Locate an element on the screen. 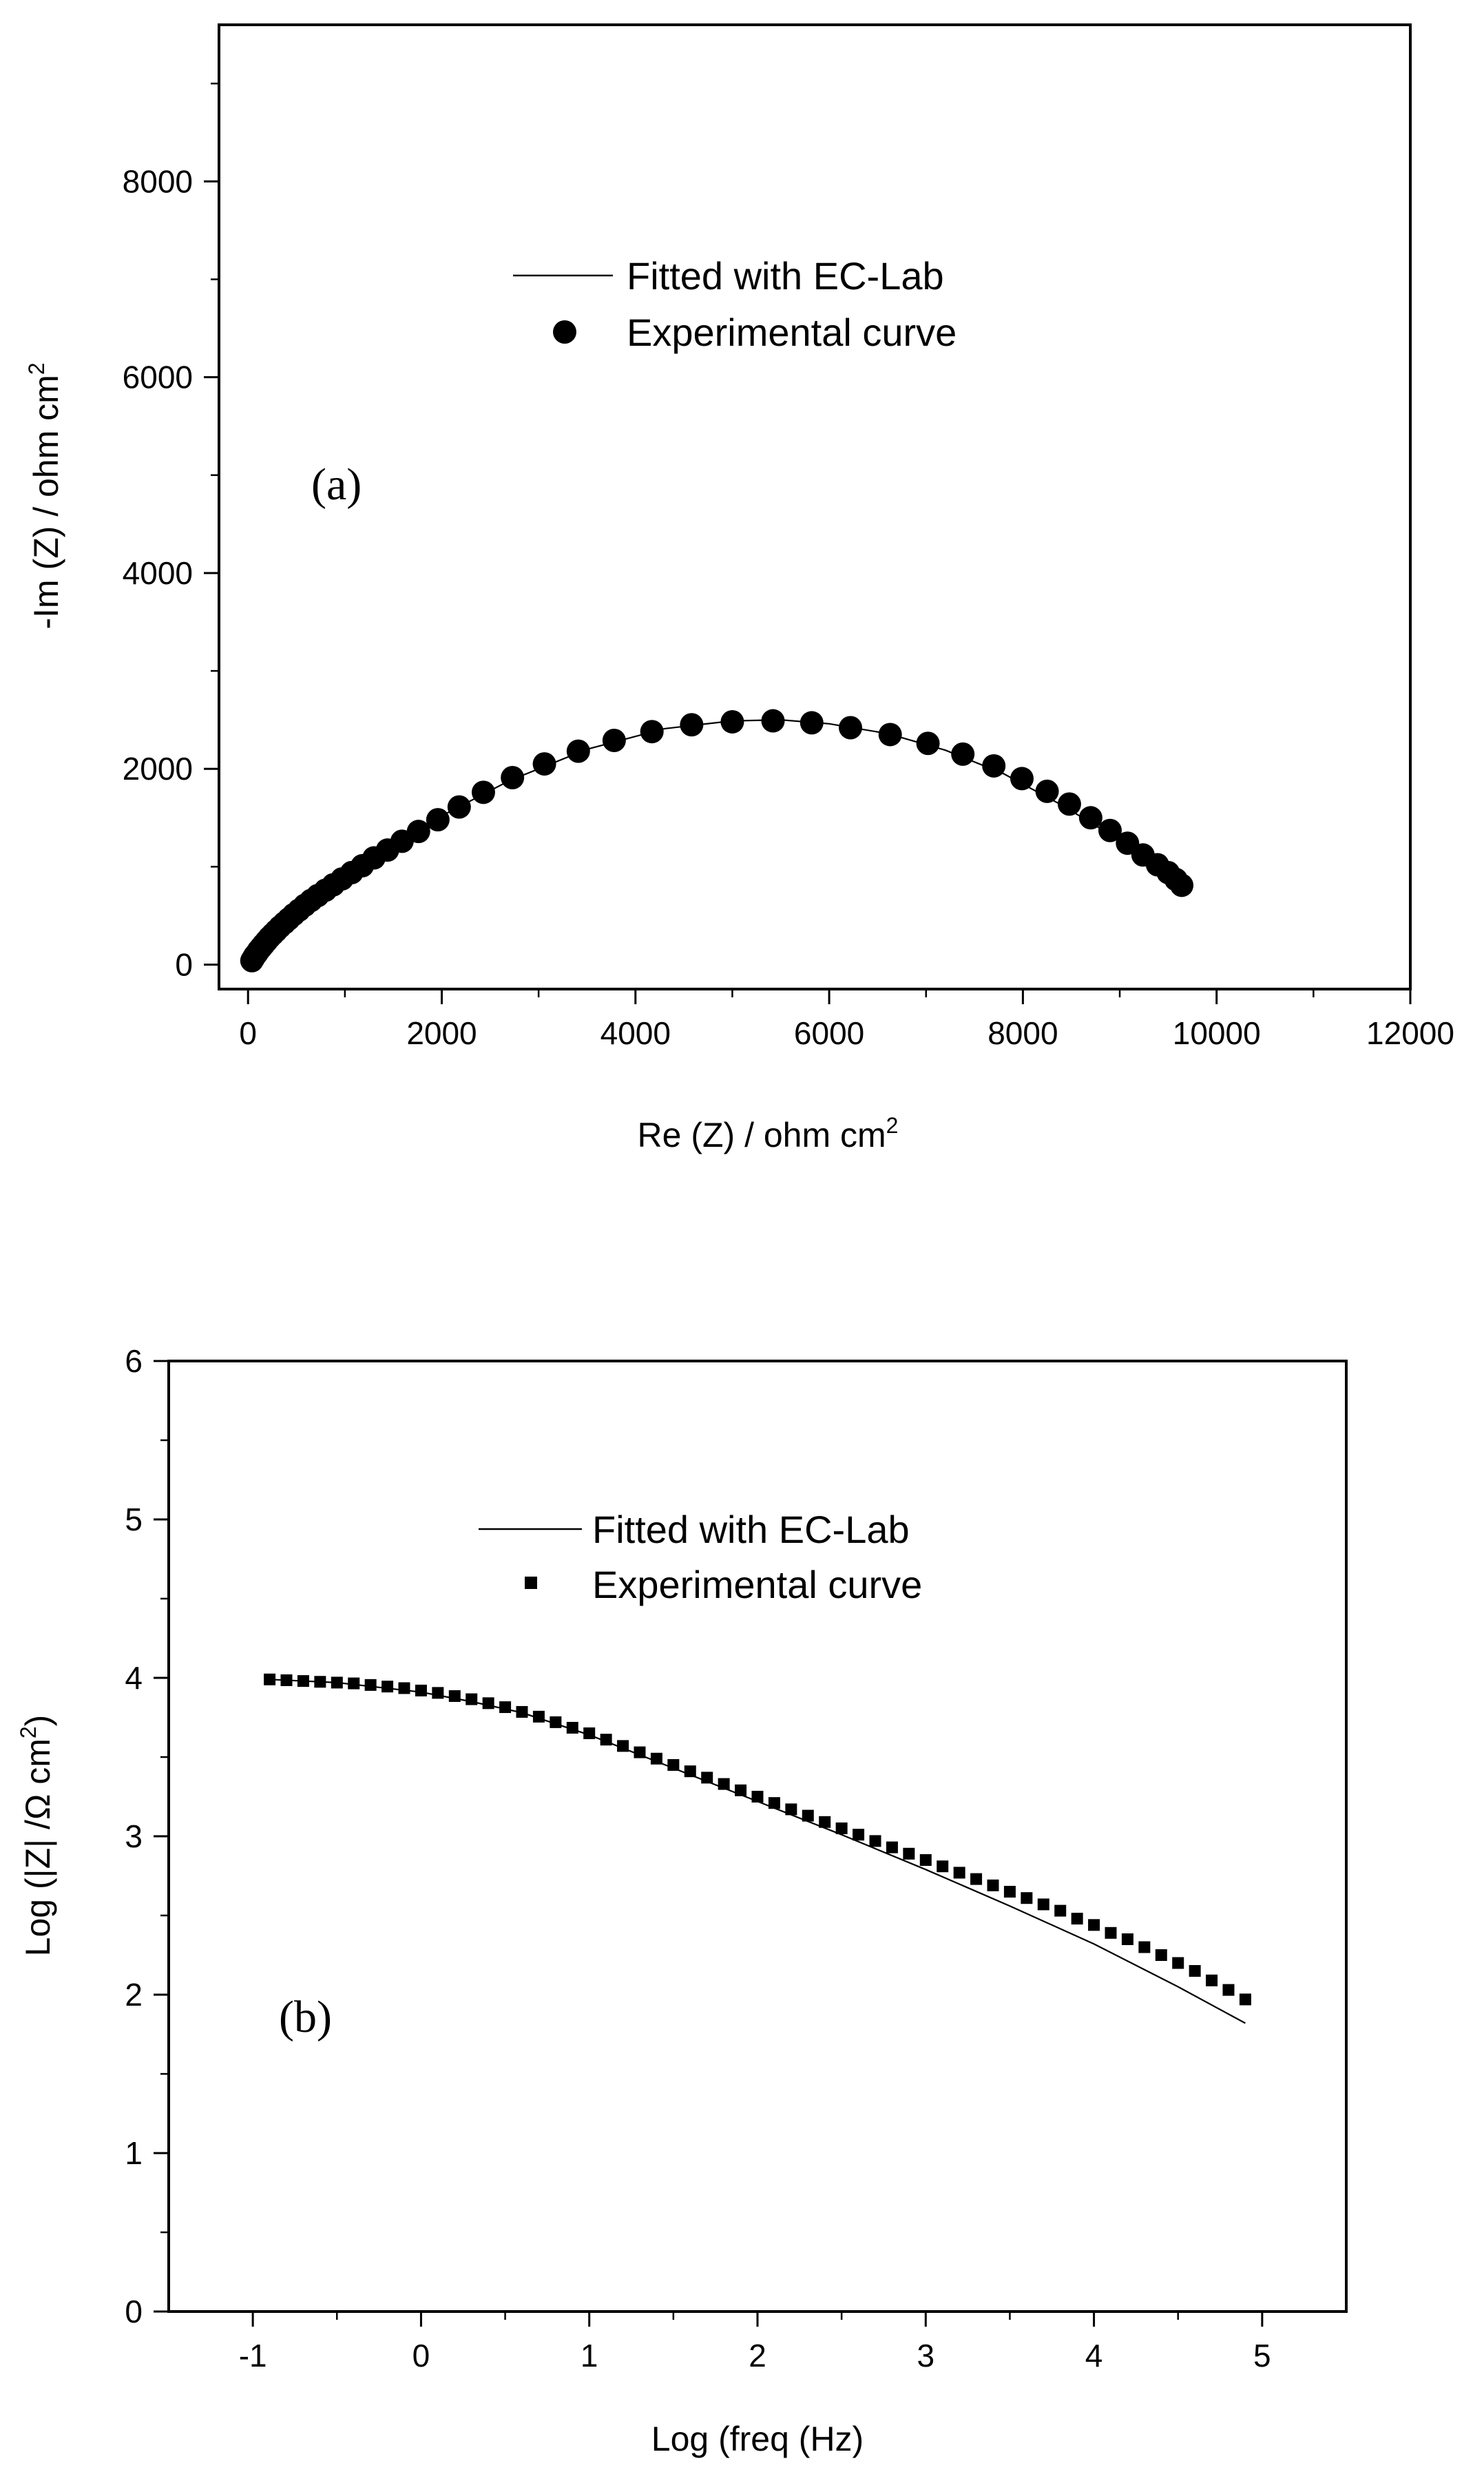 This screenshot has width=1484, height=2472. x-tick-label: 6000 is located at coordinates (829, 1033).